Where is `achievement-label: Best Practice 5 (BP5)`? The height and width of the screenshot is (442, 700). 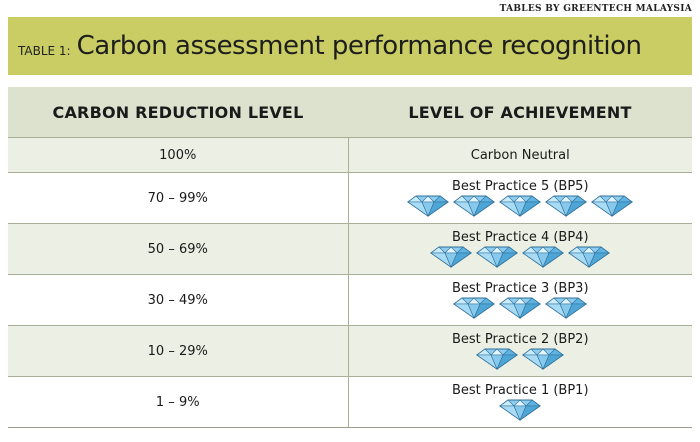
achievement-label: Best Practice 5 (BP5) is located at coordinates (520, 186).